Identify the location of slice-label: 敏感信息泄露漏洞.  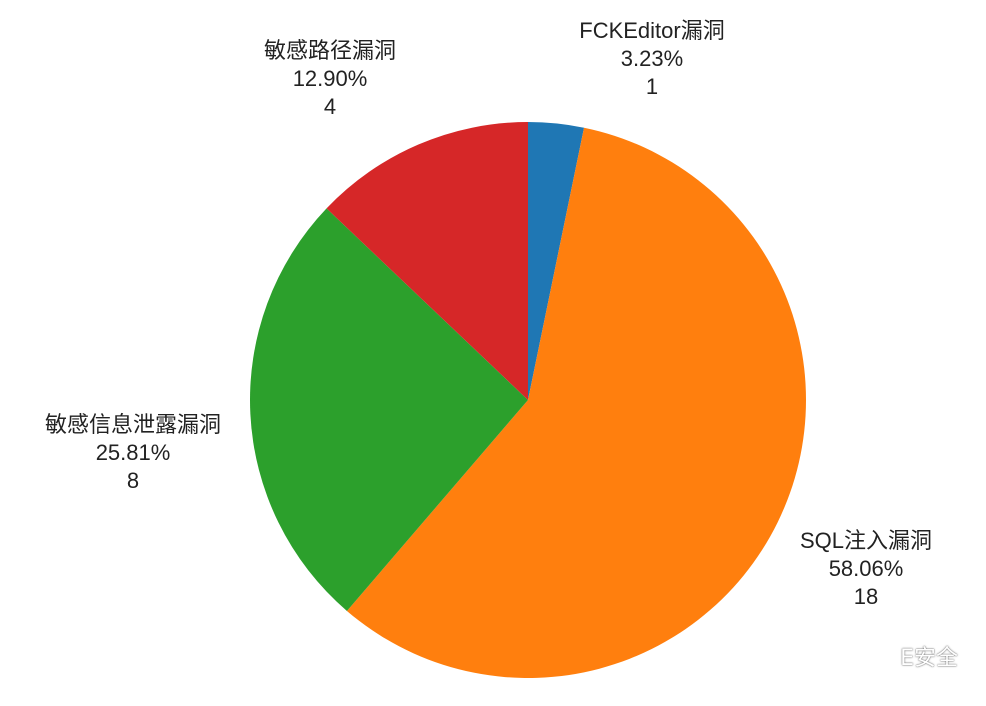
(133, 424).